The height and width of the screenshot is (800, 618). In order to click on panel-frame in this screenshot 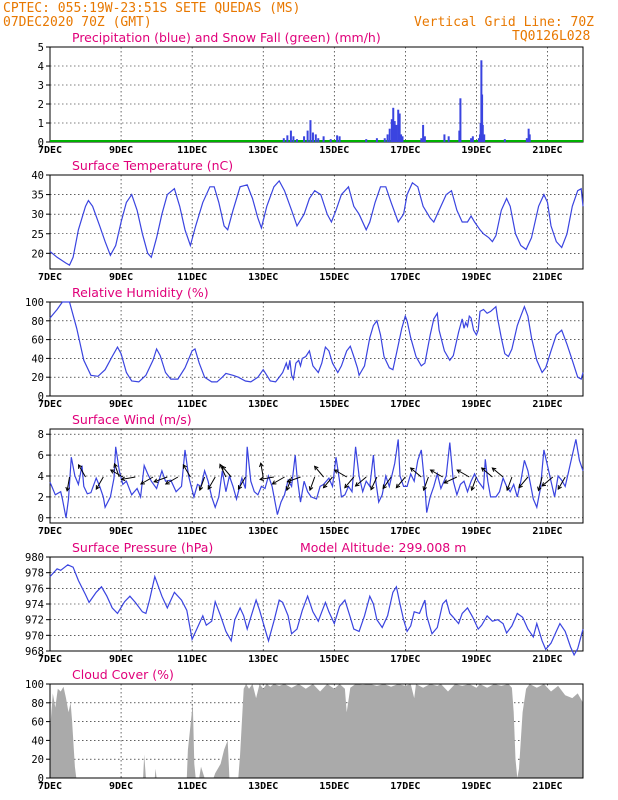, I will do `click(316, 349)`.